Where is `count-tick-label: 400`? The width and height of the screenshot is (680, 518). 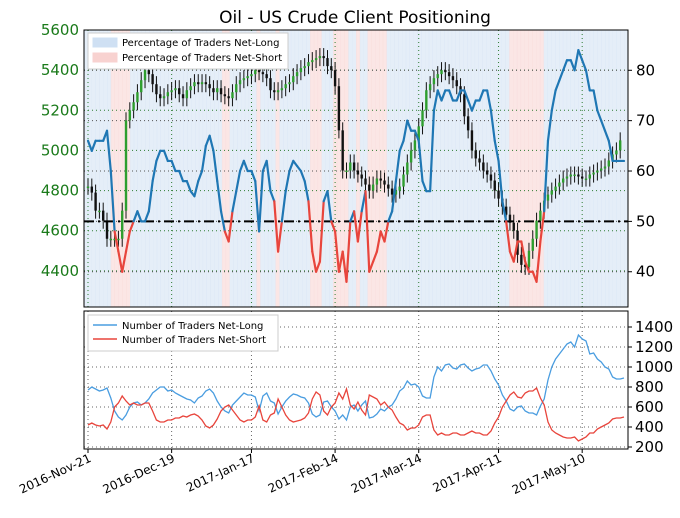 count-tick-label: 400 is located at coordinates (649, 427).